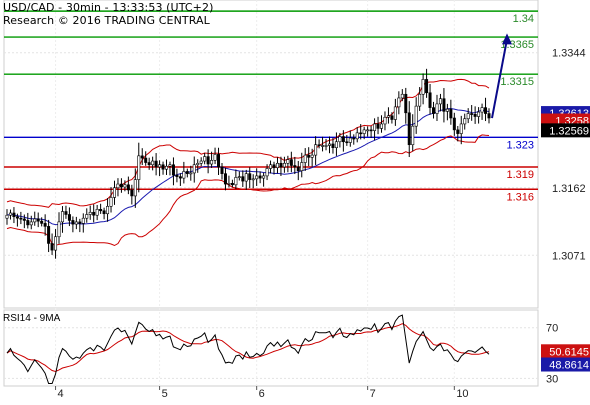 The width and height of the screenshot is (590, 405). I want to click on rsi-badge-label: 48.8614, so click(569, 366).